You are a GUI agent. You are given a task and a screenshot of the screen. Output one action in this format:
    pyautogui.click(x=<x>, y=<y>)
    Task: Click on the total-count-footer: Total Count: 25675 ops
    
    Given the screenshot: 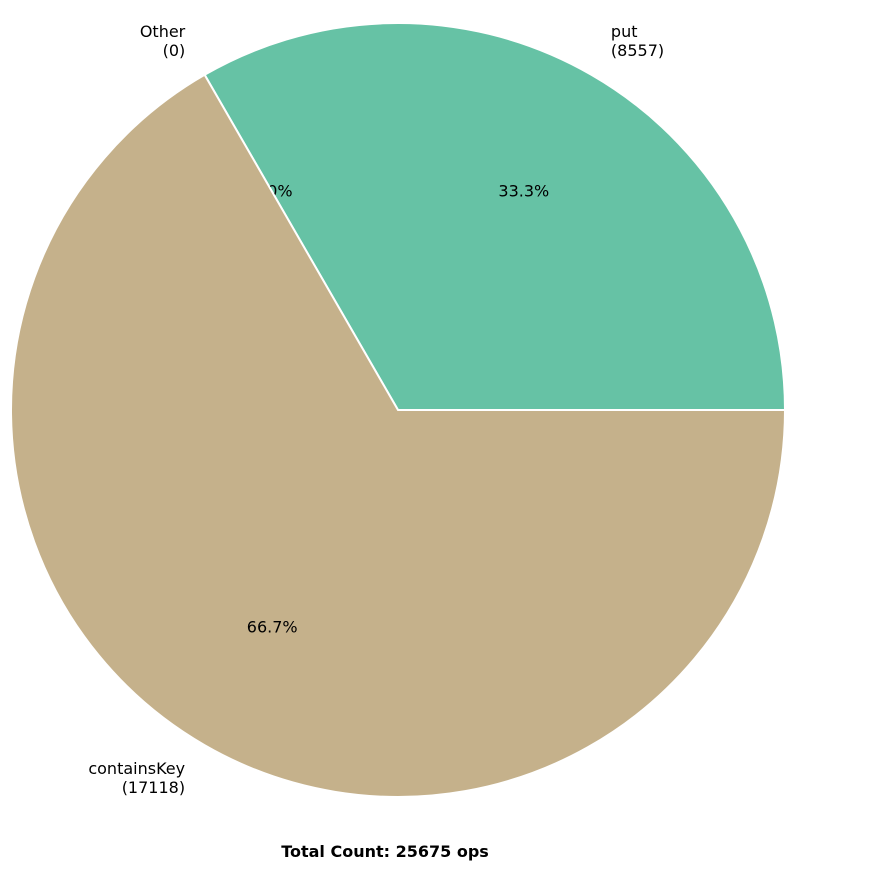 What is the action you would take?
    pyautogui.click(x=385, y=851)
    